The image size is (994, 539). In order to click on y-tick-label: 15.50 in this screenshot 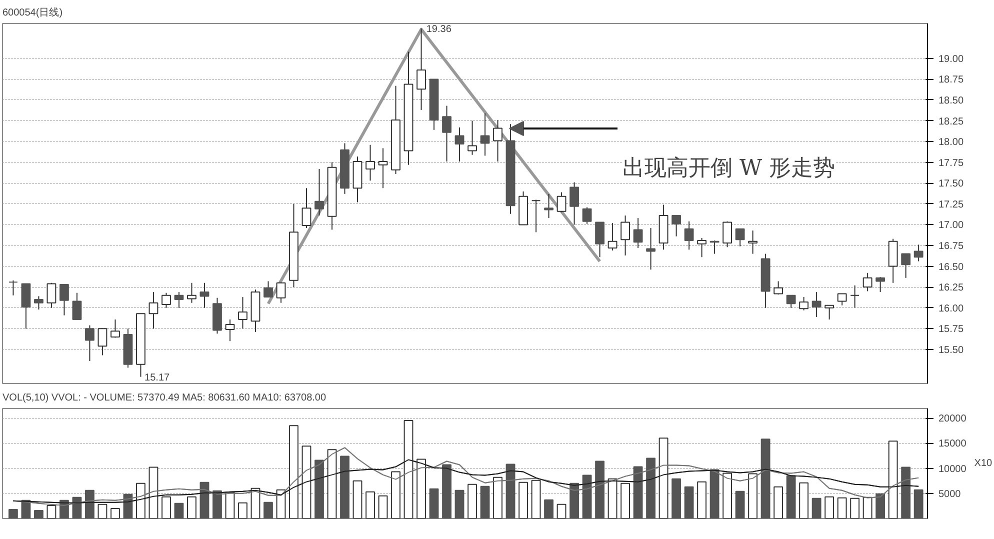, I will do `click(951, 350)`.